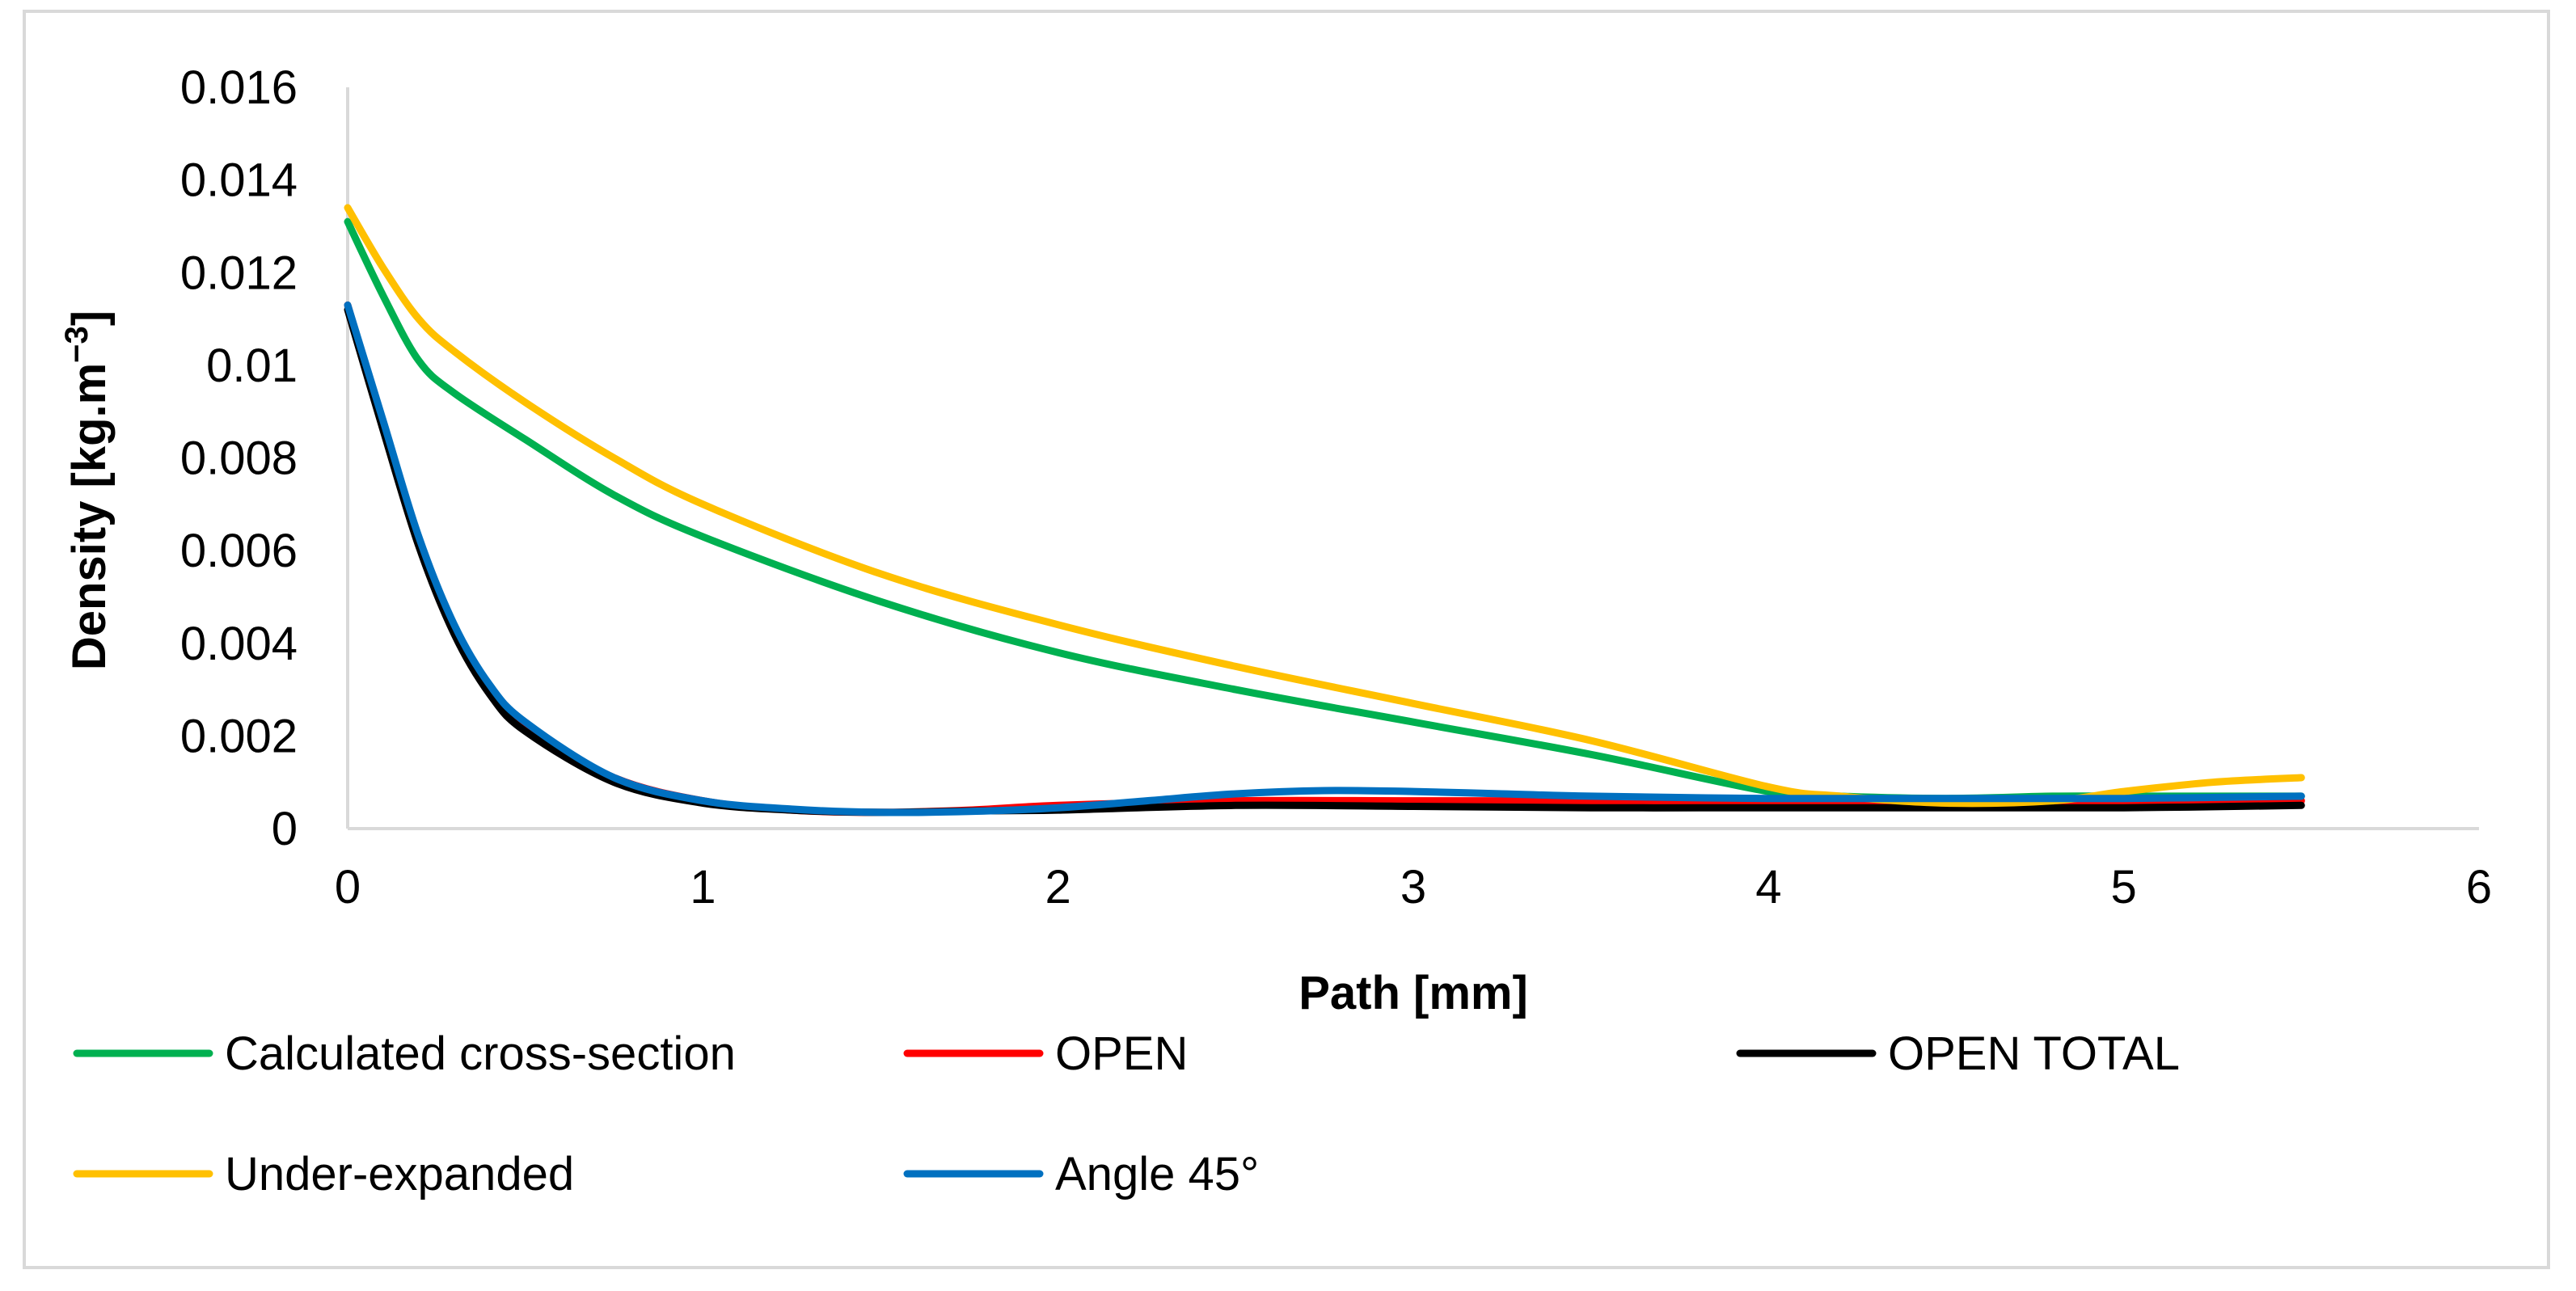 This screenshot has height=1291, width=2576. I want to click on y-tick-label: 0.006, so click(239, 551).